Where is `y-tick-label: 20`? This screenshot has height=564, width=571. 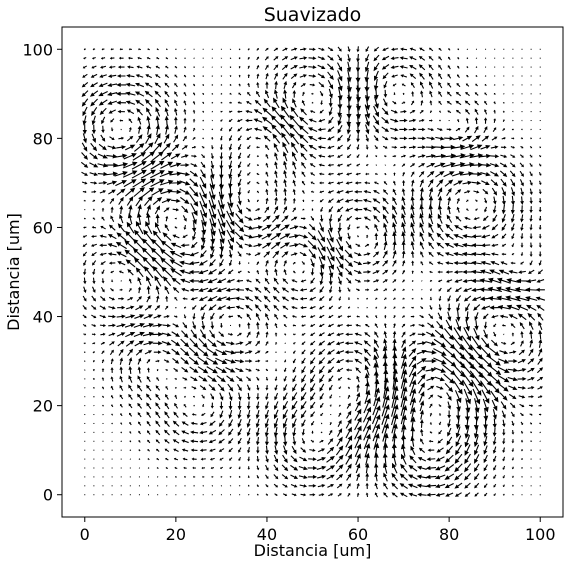
y-tick-label: 20 is located at coordinates (43, 406).